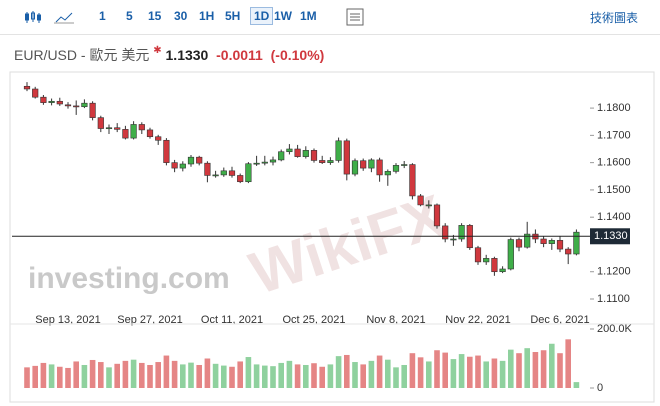  Describe the element at coordinates (615, 329) in the screenshot. I see `y-tick-label: 200.0K` at that location.